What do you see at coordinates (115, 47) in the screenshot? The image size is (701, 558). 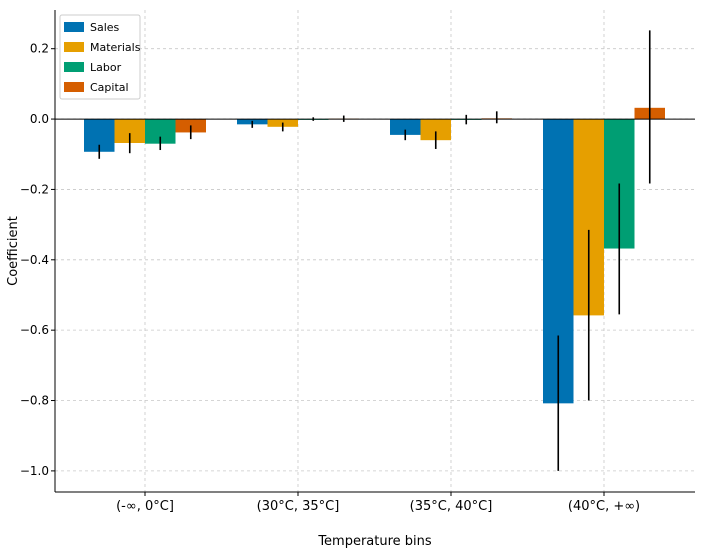 I see `legend-label-materials: Materials` at bounding box center [115, 47].